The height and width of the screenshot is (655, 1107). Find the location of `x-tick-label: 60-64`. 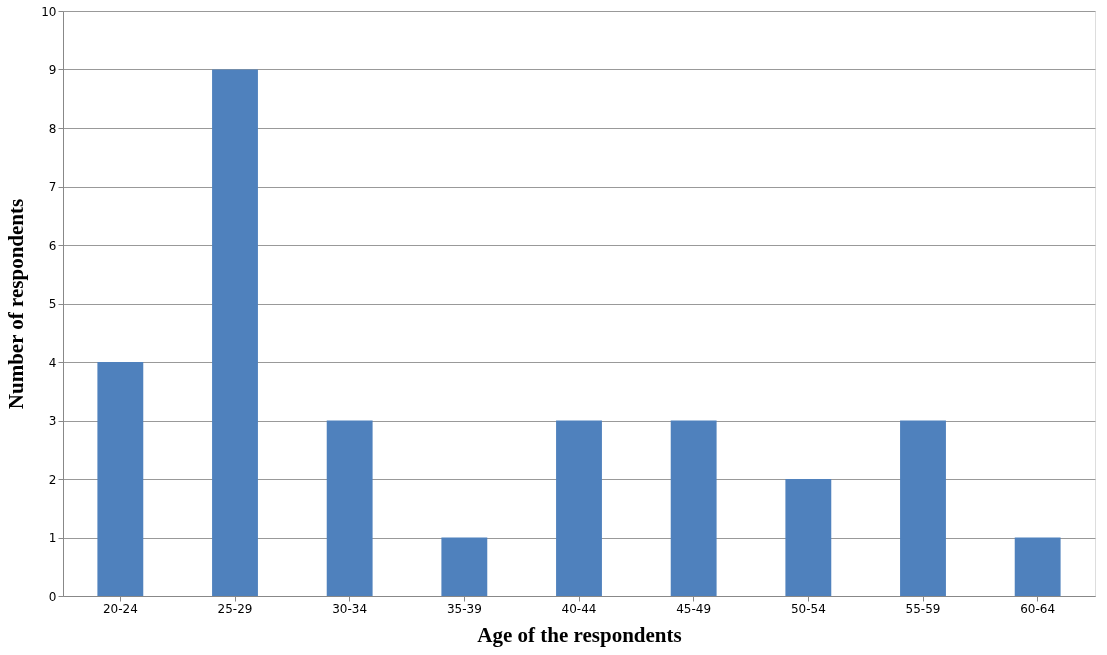

x-tick-label: 60-64 is located at coordinates (1038, 608).